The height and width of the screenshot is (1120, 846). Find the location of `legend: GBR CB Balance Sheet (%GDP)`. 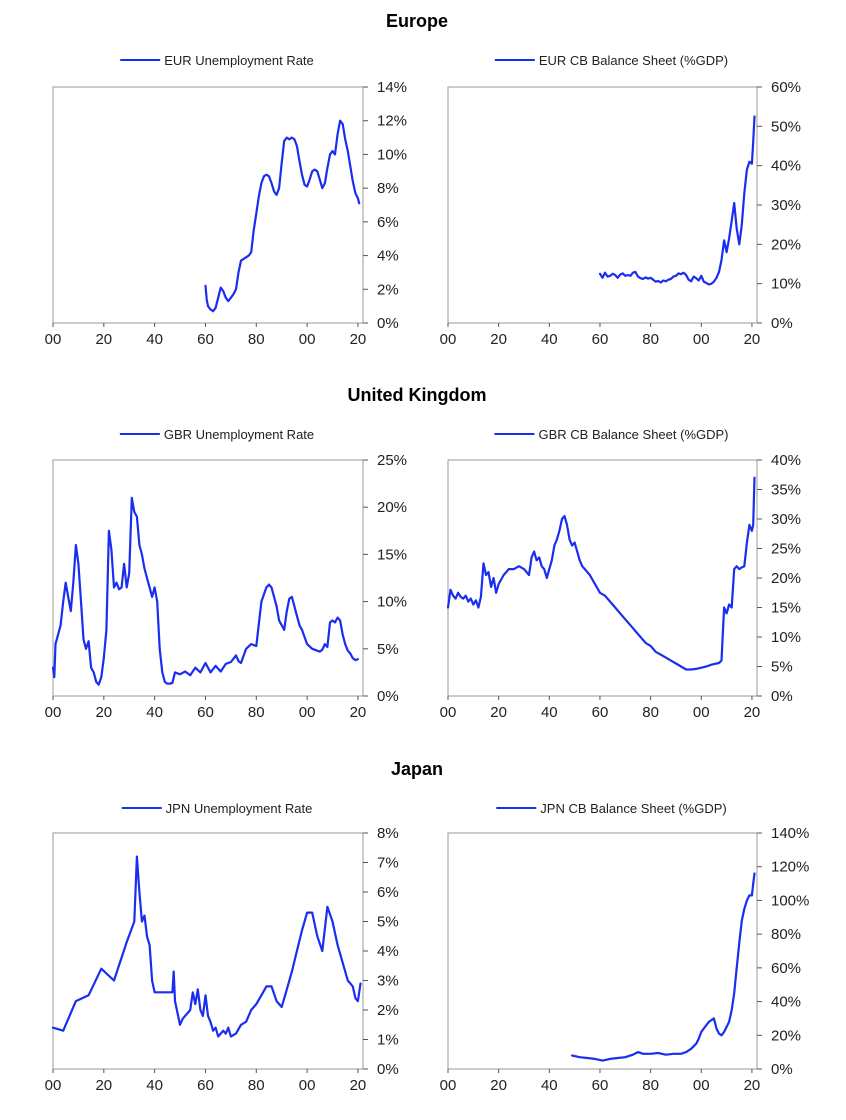

legend: GBR CB Balance Sheet (%GDP) is located at coordinates (611, 434).